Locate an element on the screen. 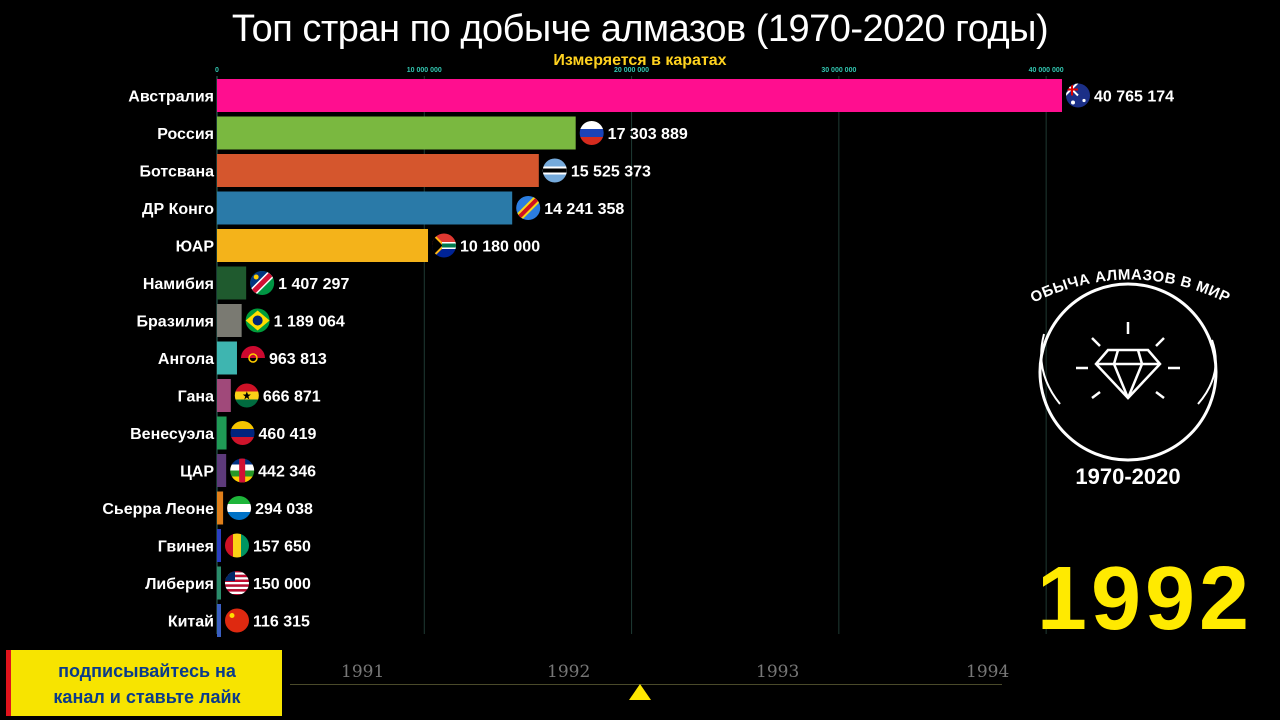 Image resolution: width=1280 pixels, height=720 pixels. brazil-flag-icon is located at coordinates (257, 320).